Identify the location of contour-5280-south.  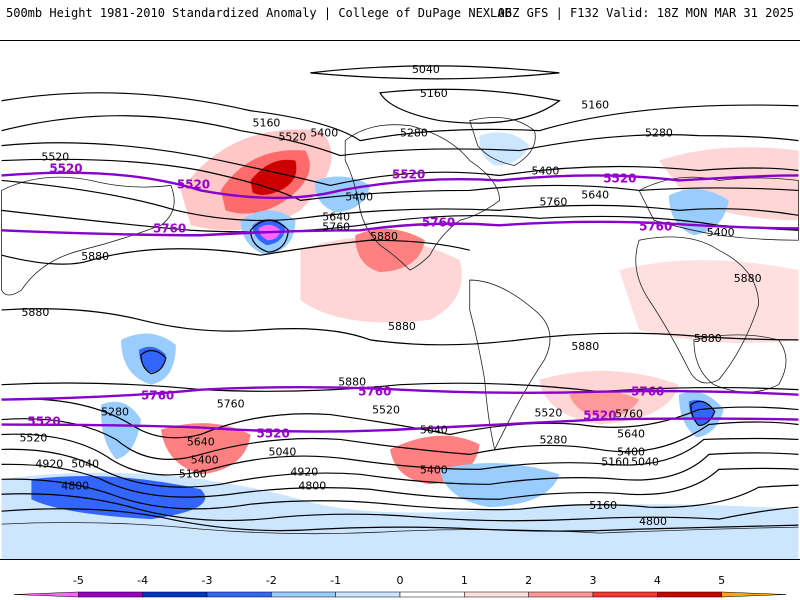
(400, 468).